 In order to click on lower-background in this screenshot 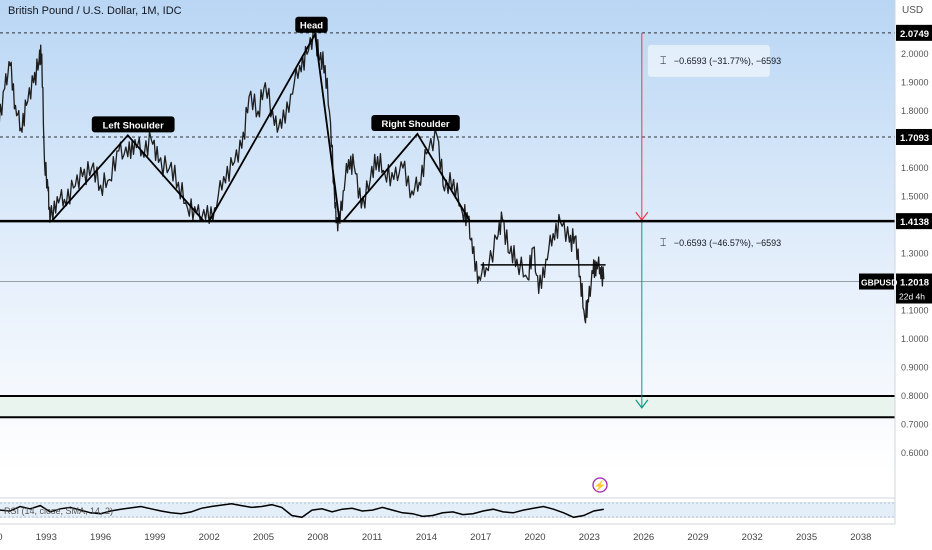, I will do `click(447, 484)`.